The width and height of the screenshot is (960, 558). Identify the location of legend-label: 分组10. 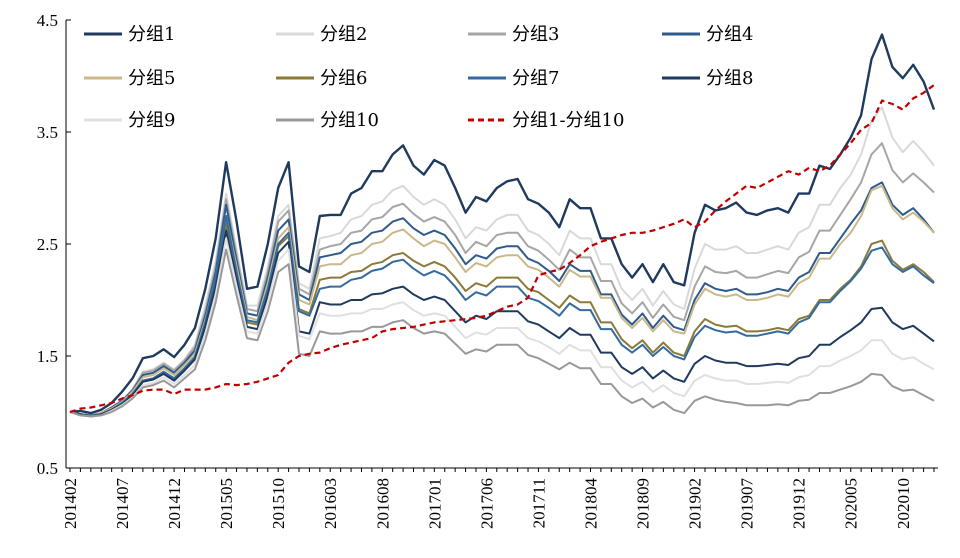
(349, 120).